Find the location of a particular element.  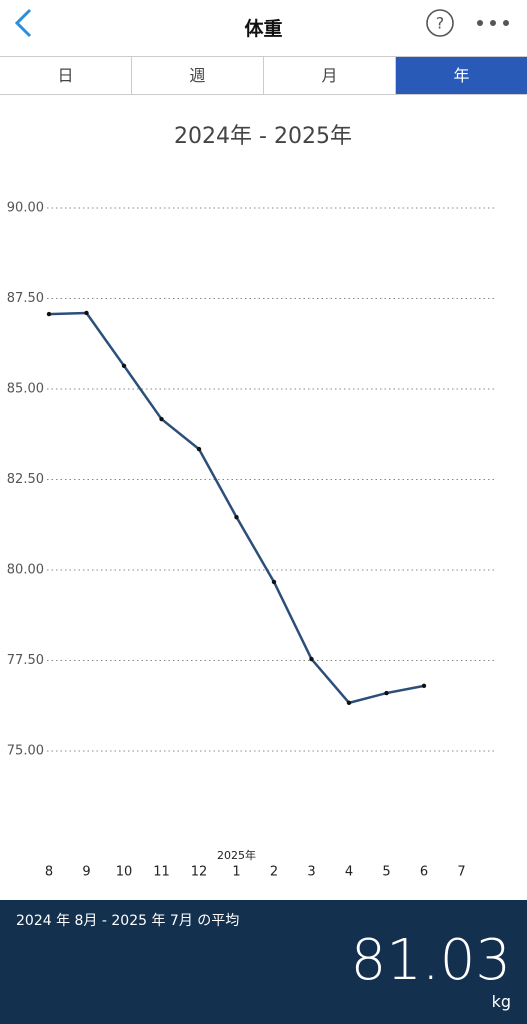

year-annotation: 2025年 is located at coordinates (236, 855).